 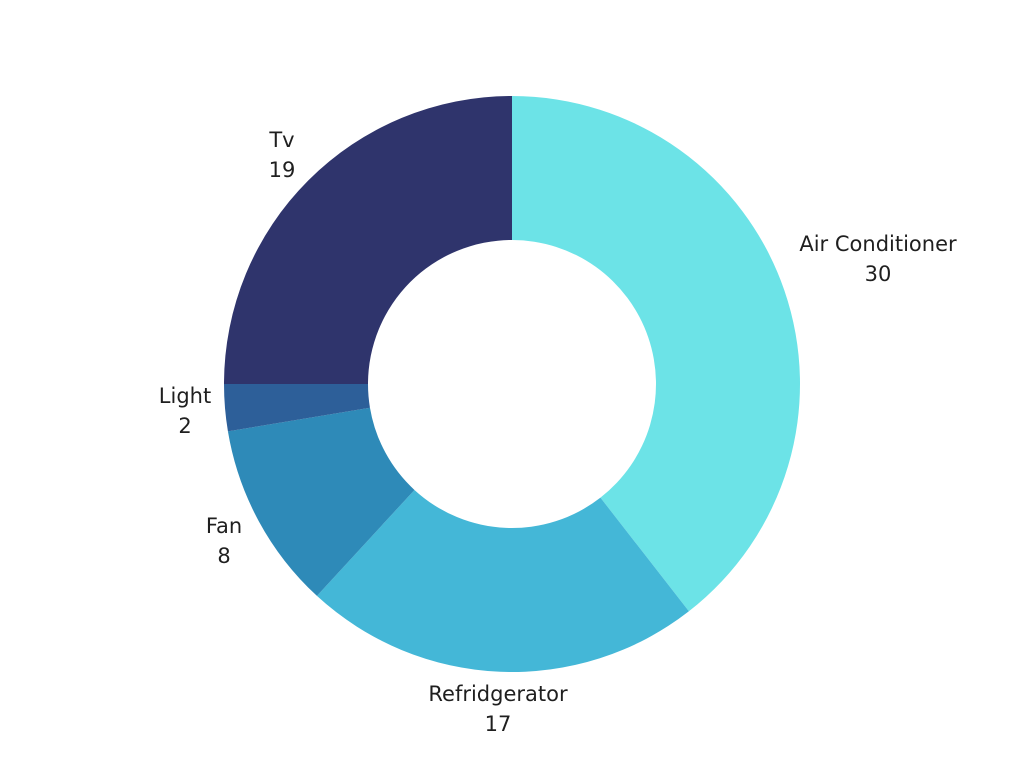 I want to click on label-refridgerator-value: 17, so click(x=498, y=724).